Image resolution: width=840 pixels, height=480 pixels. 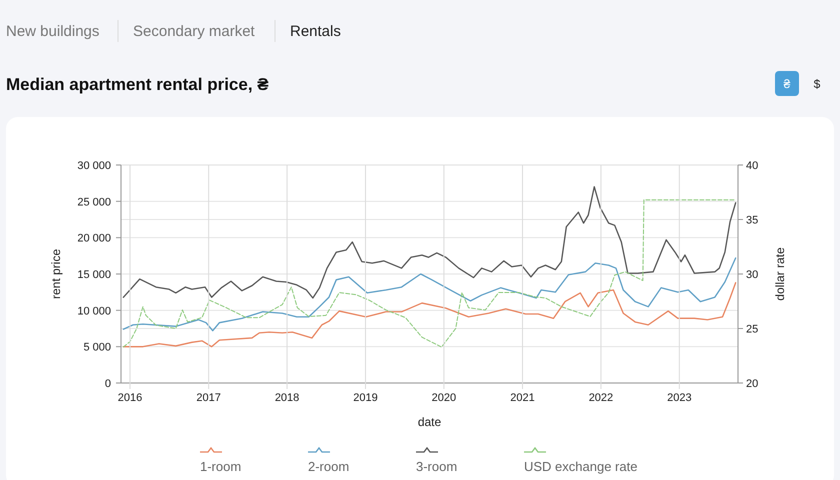 What do you see at coordinates (94, 238) in the screenshot?
I see `y-tick-label: 20 000` at bounding box center [94, 238].